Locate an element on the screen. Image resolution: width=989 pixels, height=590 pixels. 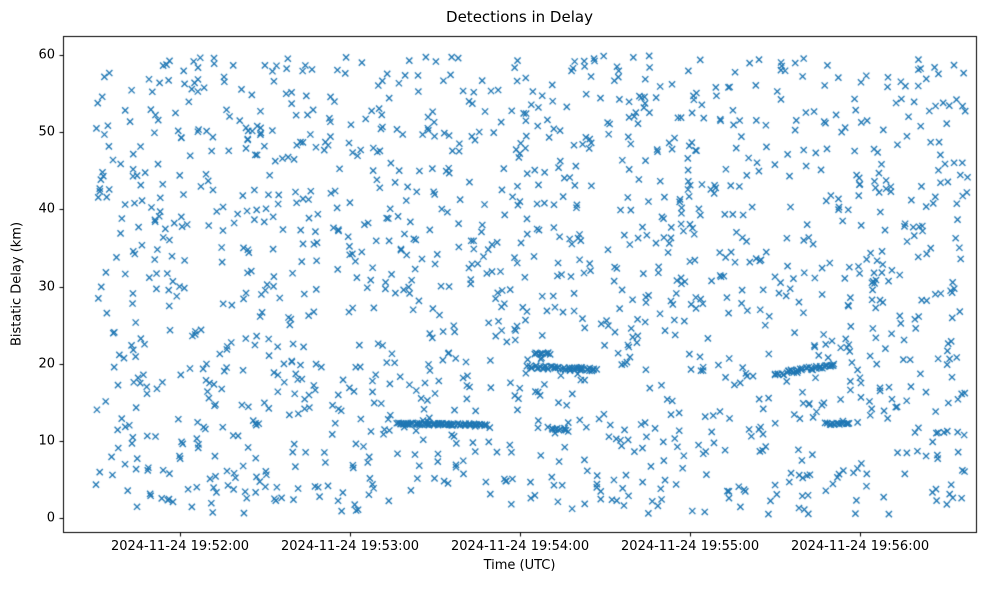
y-tick-label: 40 is located at coordinates (46, 209).